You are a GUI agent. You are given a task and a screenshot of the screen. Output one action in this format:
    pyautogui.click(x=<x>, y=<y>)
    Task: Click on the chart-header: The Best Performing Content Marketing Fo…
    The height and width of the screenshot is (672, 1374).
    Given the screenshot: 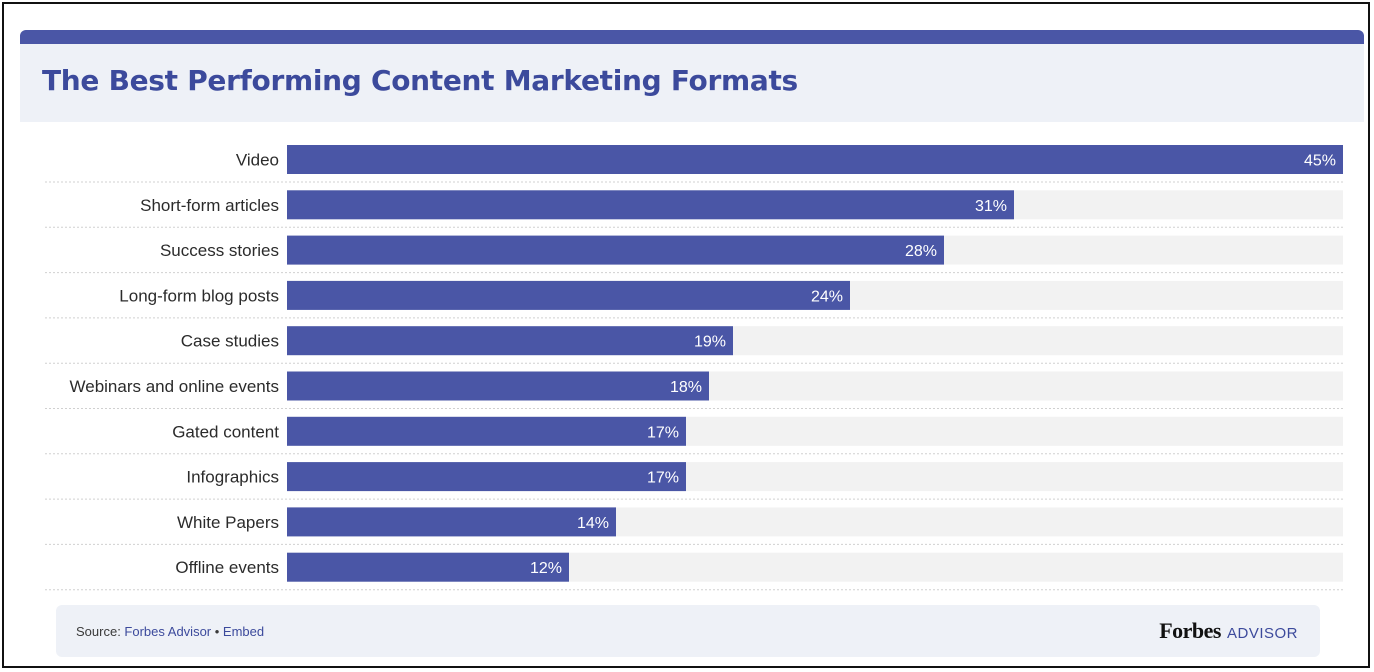 What is the action you would take?
    pyautogui.click(x=692, y=76)
    